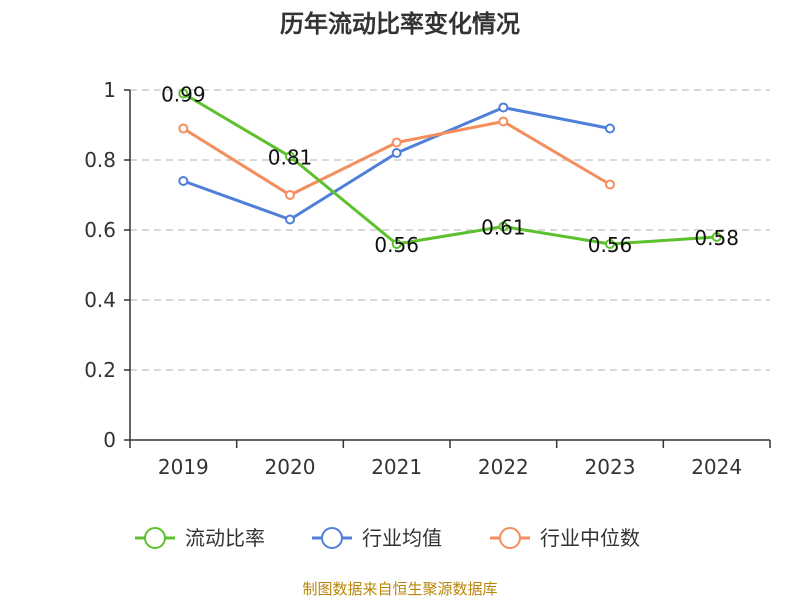  I want to click on legend-label: 行业均值, so click(402, 538).